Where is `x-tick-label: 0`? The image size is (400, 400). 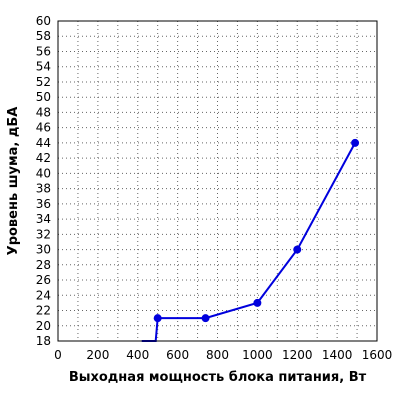
x-tick-label: 0 is located at coordinates (58, 355).